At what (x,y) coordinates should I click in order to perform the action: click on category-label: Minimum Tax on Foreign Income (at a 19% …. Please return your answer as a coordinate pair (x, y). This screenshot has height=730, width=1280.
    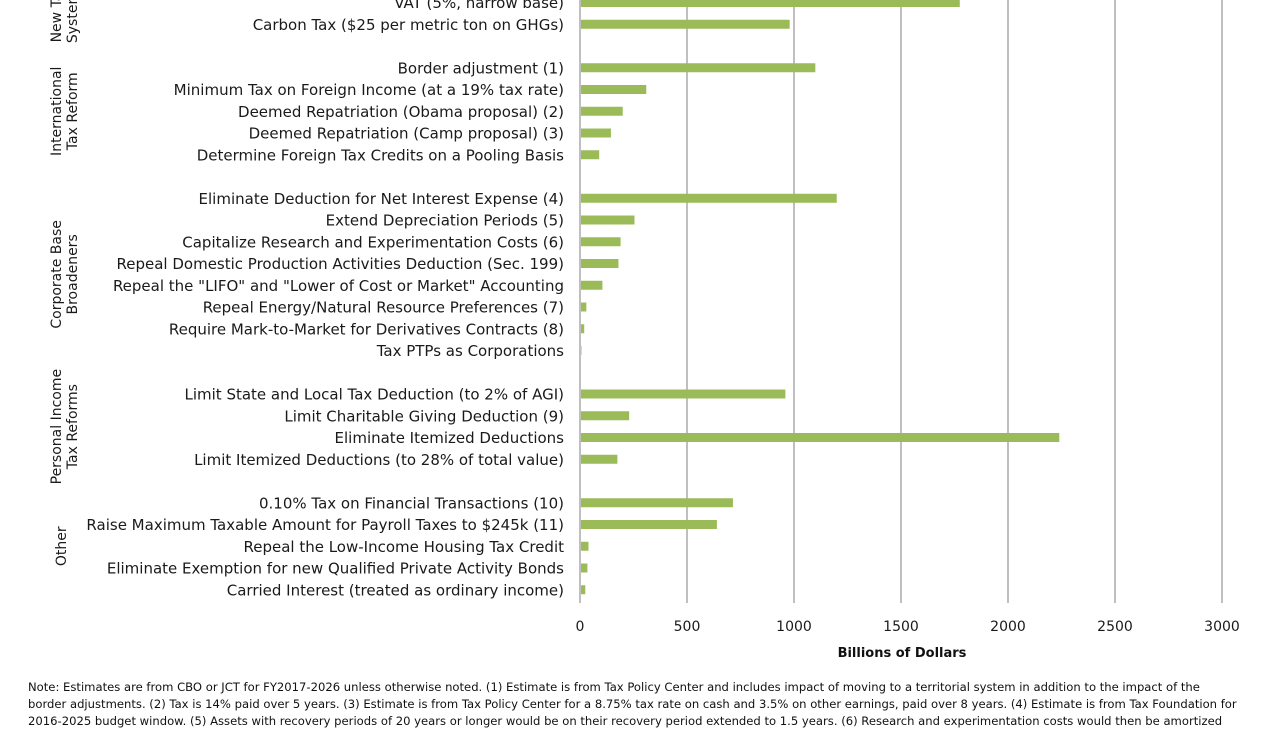
    Looking at the image, I should click on (369, 90).